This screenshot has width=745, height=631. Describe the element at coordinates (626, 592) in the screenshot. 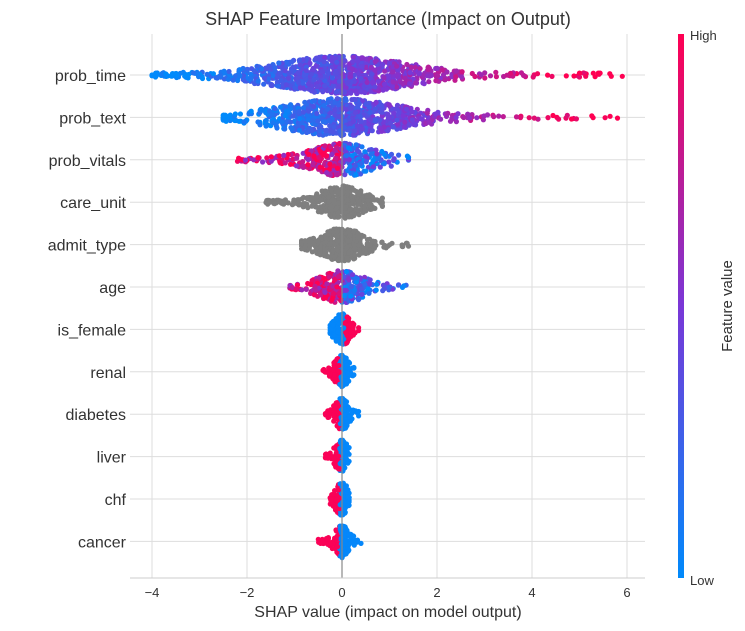

I see `x-tick-label: 6` at that location.